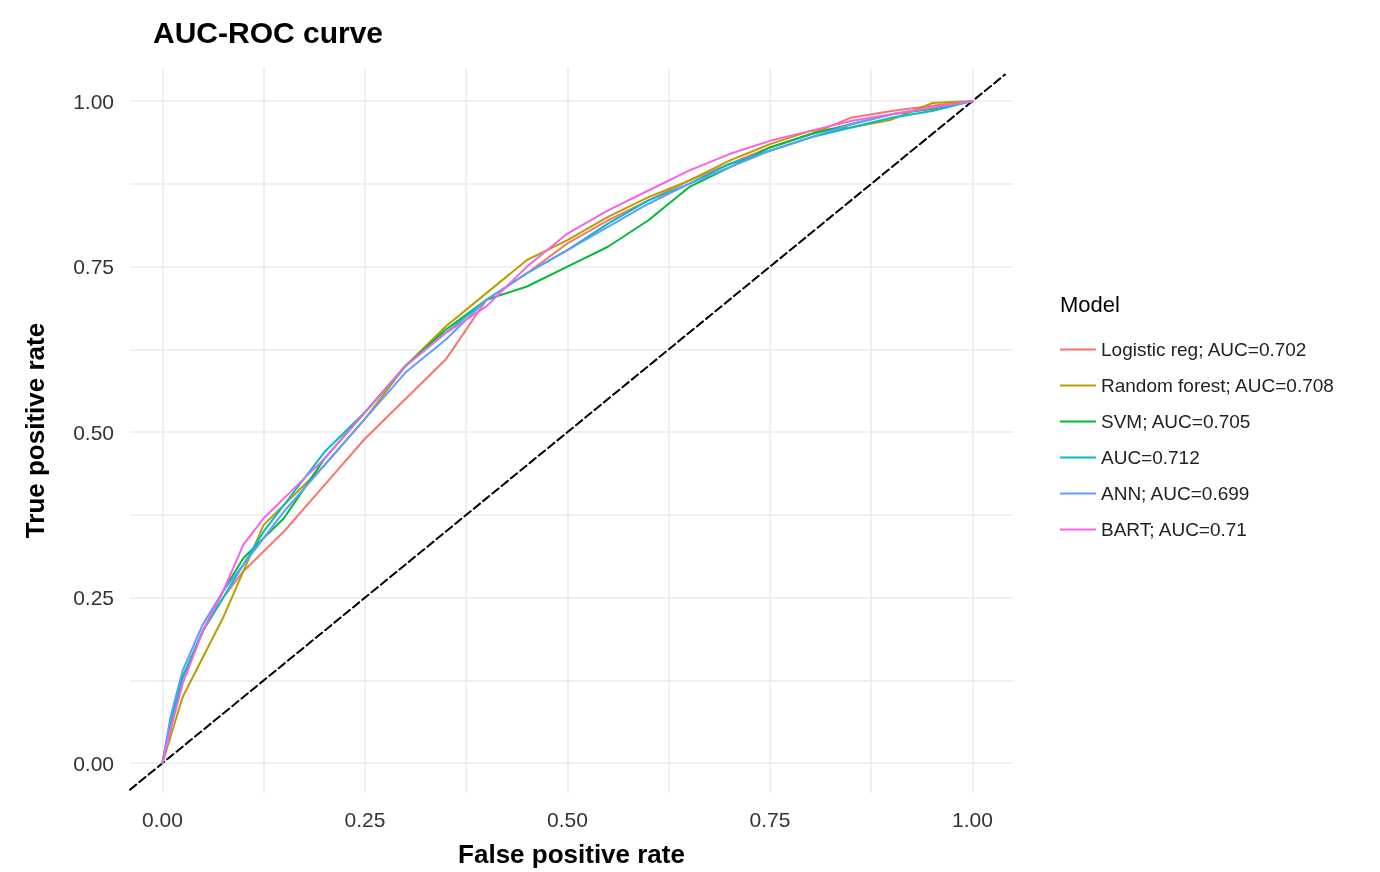  I want to click on x-tick-label: 1.00, so click(972, 819).